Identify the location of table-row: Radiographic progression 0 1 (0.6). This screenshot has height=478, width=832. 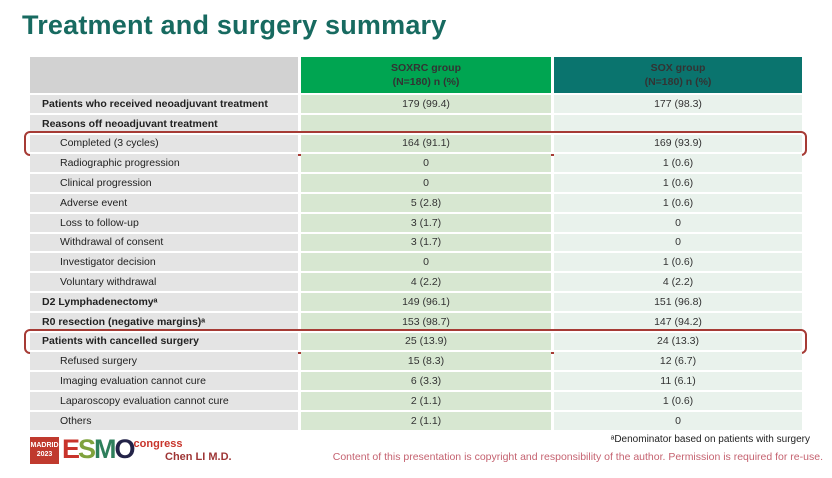
(416, 163).